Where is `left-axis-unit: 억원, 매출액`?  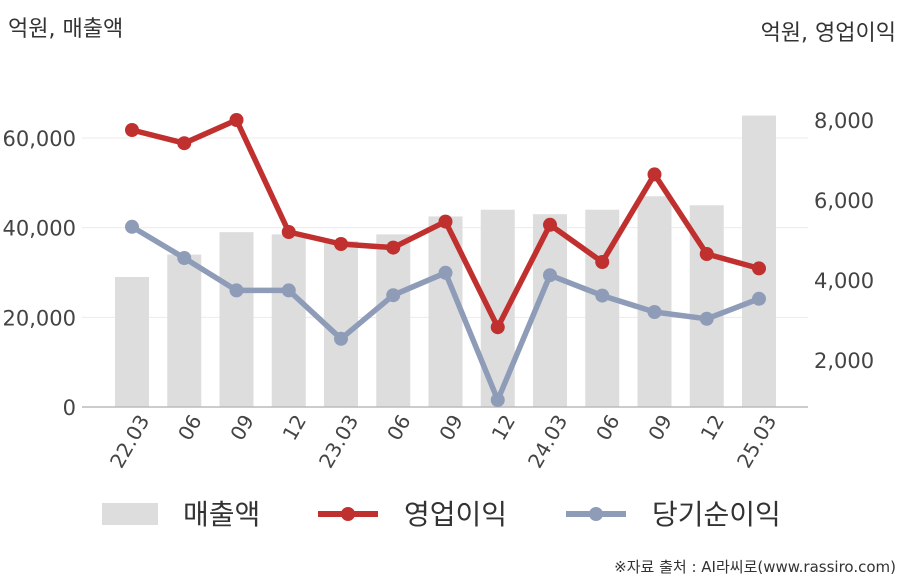 left-axis-unit: 억원, 매출액 is located at coordinates (65, 29).